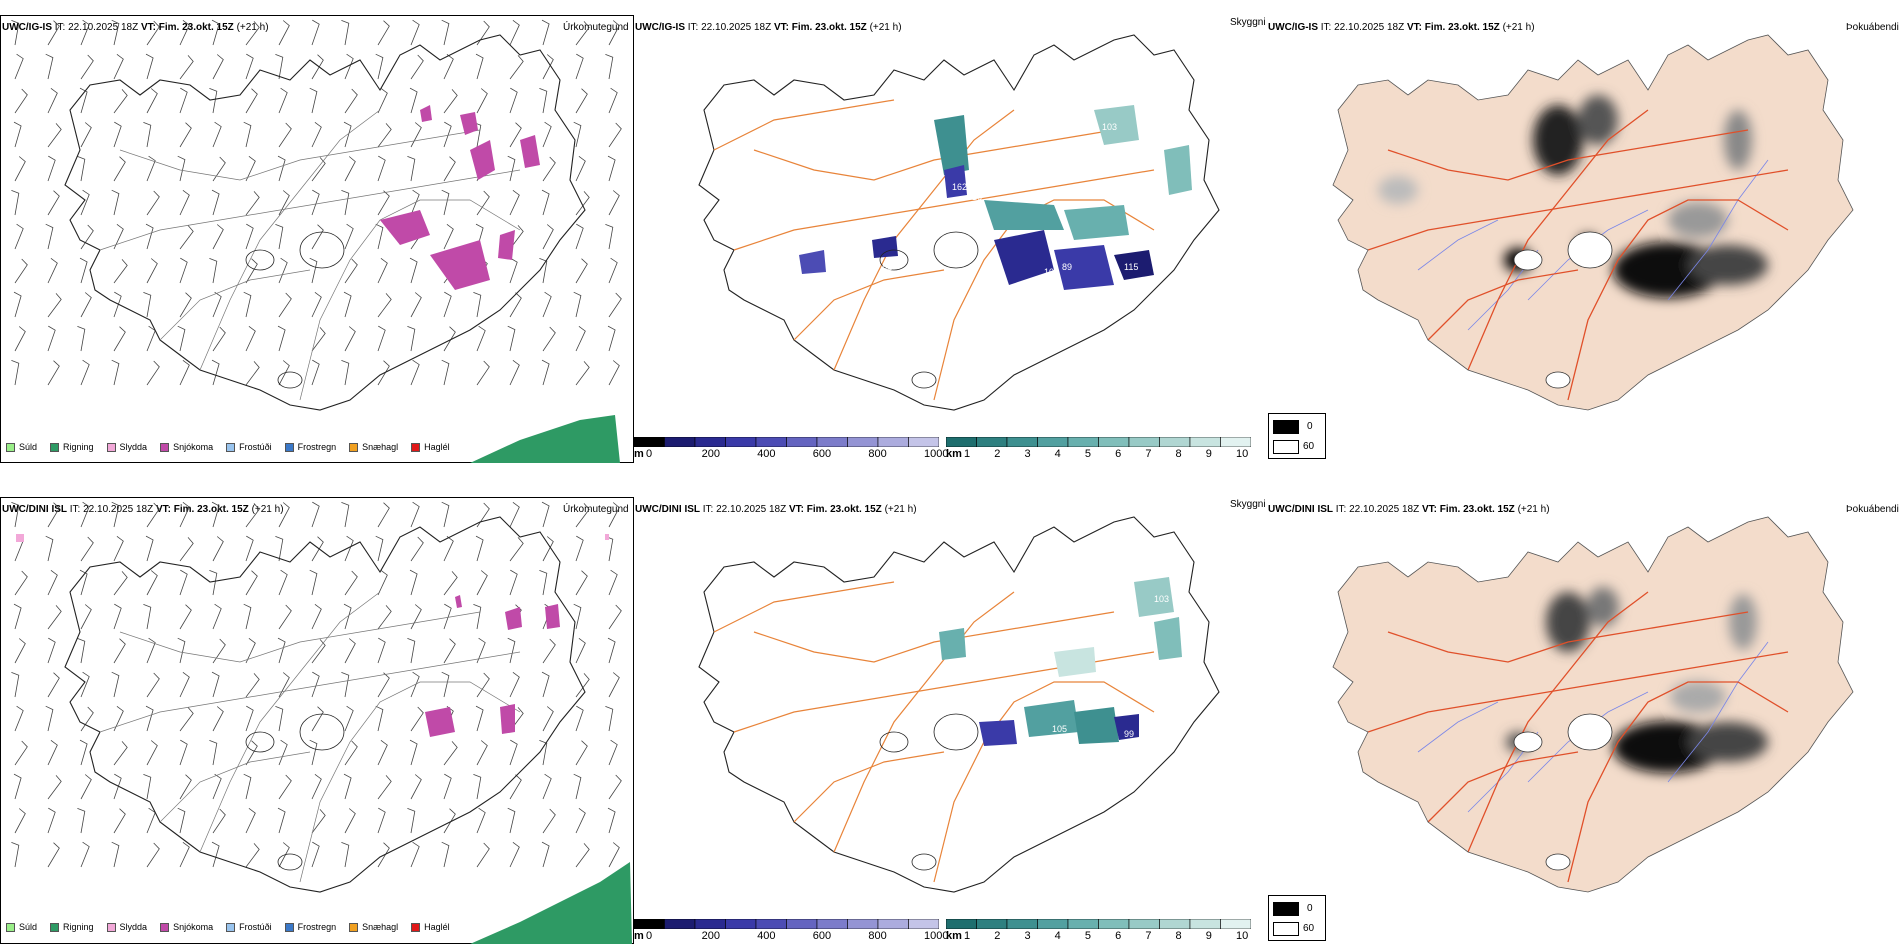 The height and width of the screenshot is (950, 1900). I want to click on visibility-value-label: 82, so click(887, 267).